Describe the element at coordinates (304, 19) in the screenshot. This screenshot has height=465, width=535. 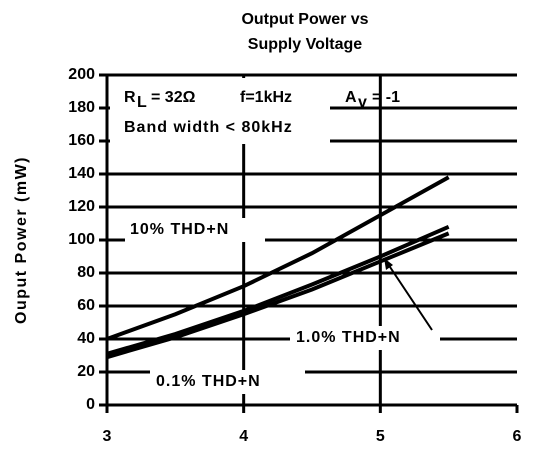
I see `chart-title: Output Power vs` at that location.